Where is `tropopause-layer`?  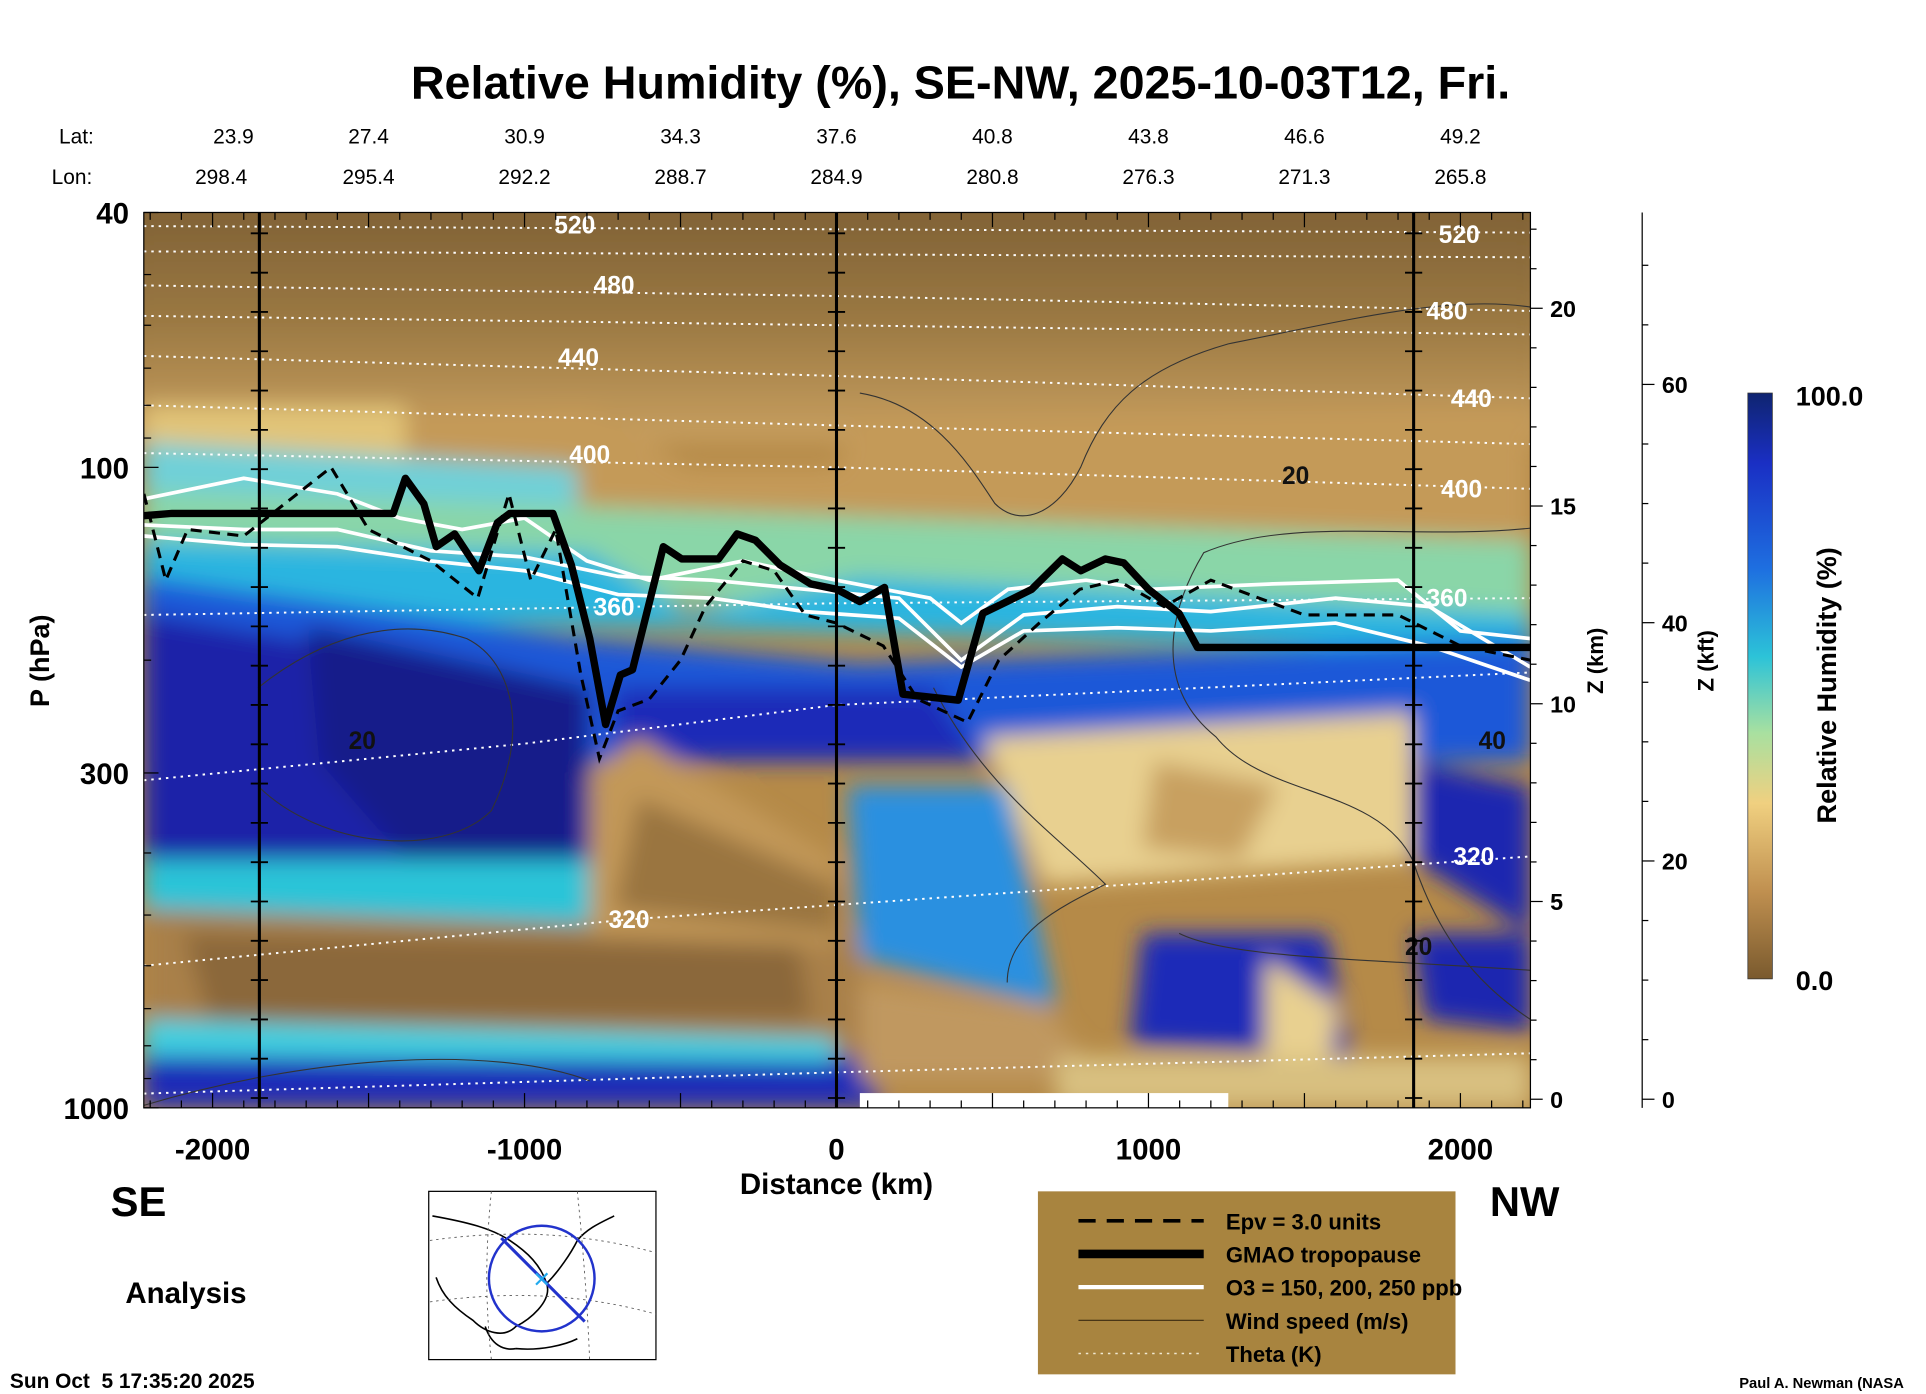 tropopause-layer is located at coordinates (837, 601).